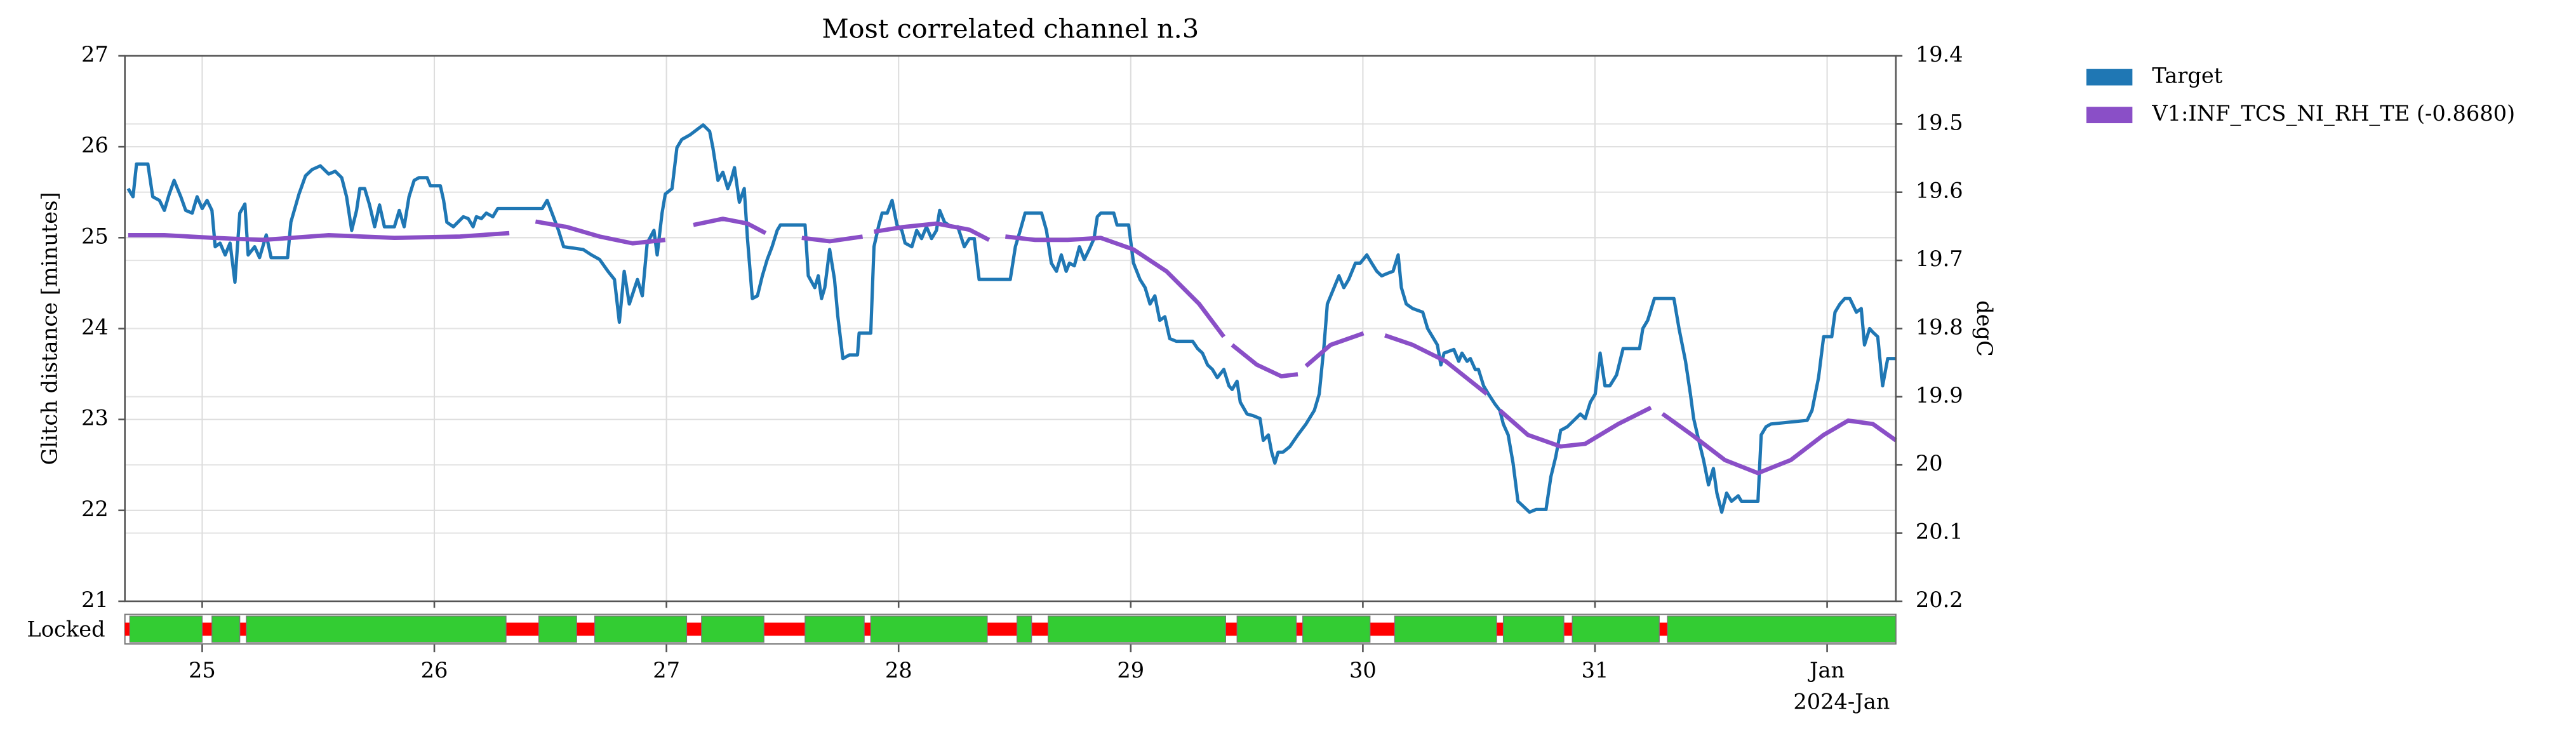  I want to click on legend-label: V1:INF_TCS_NI_RH_TE (-0.8680), so click(2333, 113).